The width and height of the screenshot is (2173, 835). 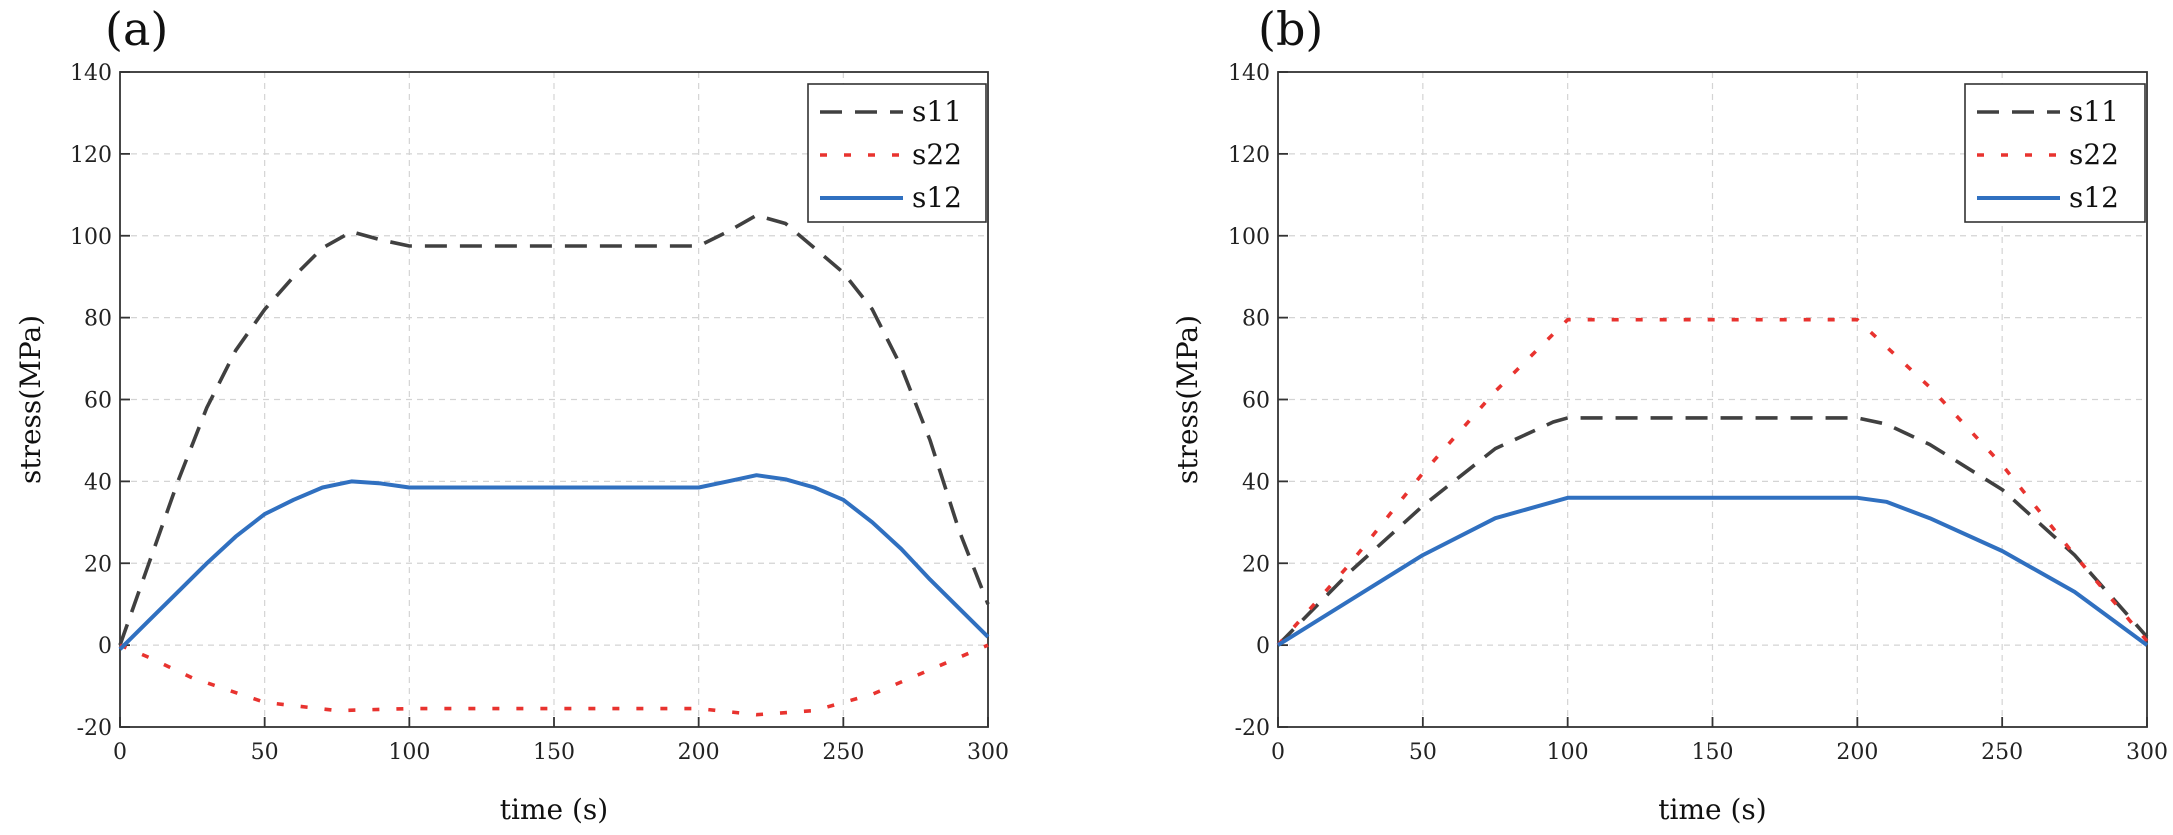 What do you see at coordinates (1290, 29) in the screenshot?
I see `panel-label: (b)` at bounding box center [1290, 29].